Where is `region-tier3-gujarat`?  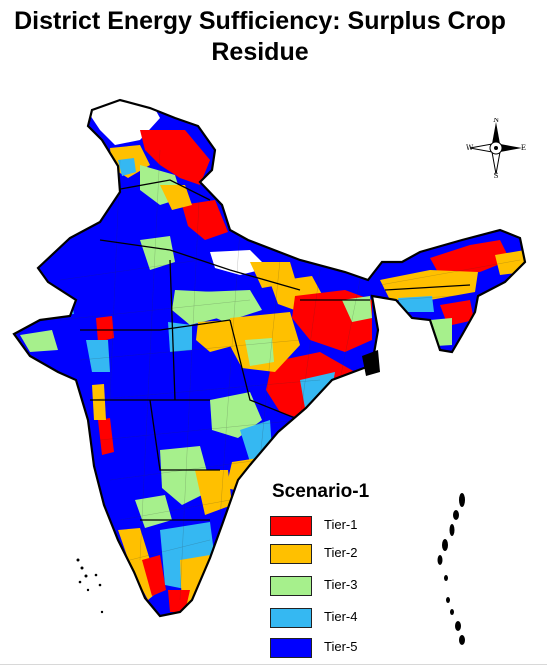 region-tier3-gujarat is located at coordinates (39, 341).